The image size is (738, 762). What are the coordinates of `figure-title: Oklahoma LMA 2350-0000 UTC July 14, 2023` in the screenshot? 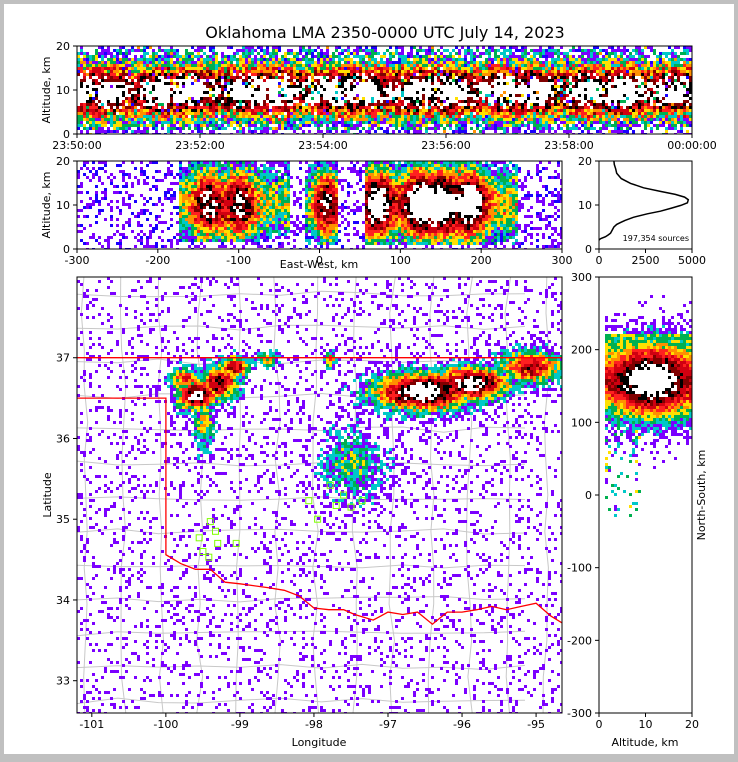 It's located at (384, 32).